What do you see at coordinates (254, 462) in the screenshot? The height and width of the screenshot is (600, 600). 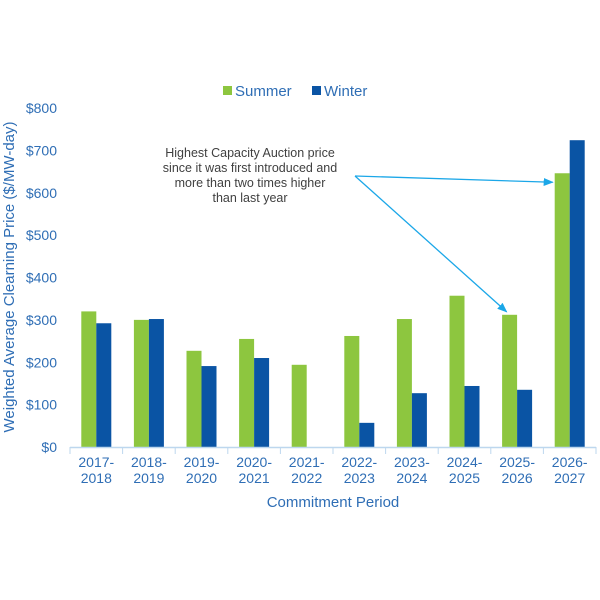 I see `x-tick-label: 2020-` at bounding box center [254, 462].